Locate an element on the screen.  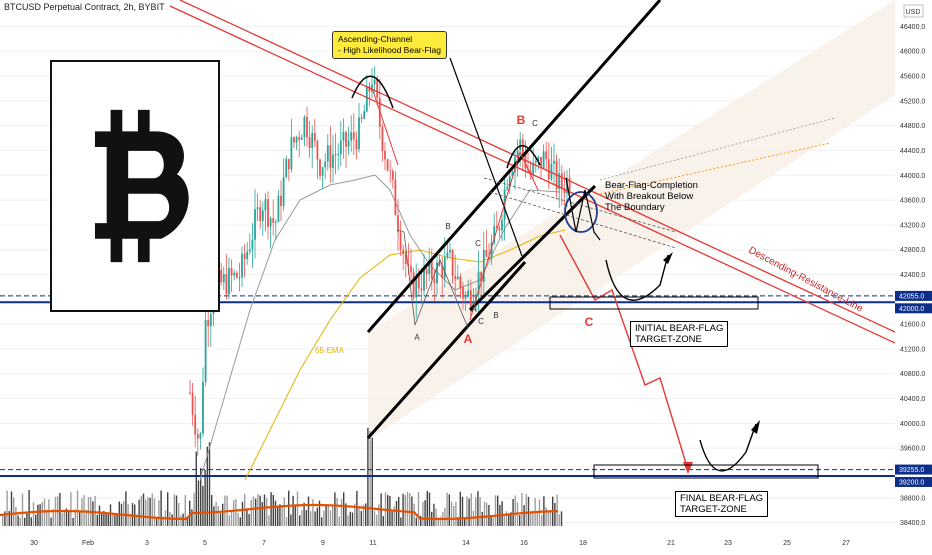
y-tick-label: 44400.0 is located at coordinates (912, 151).